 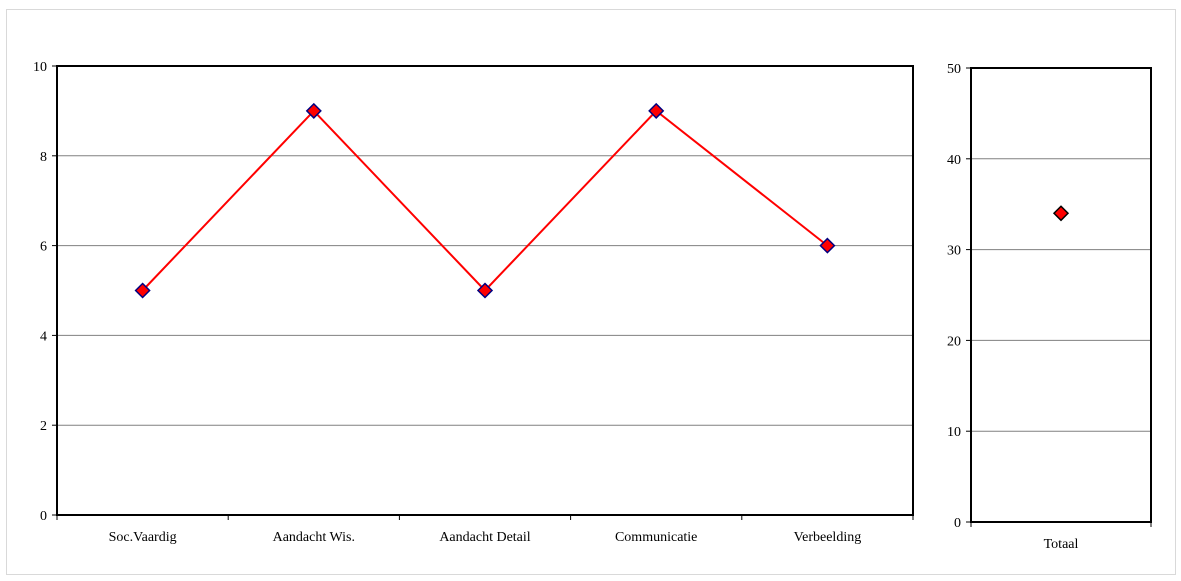 What do you see at coordinates (143, 537) in the screenshot?
I see `x-tick-label: Soc.Vaardig` at bounding box center [143, 537].